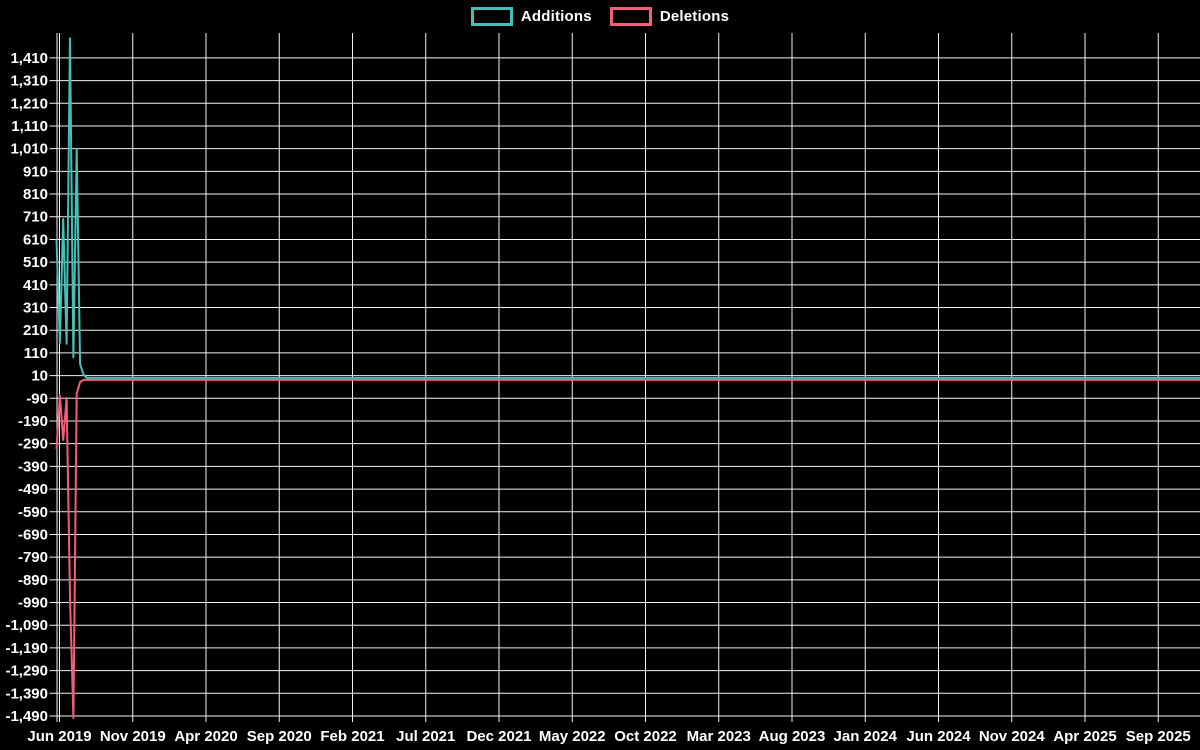 This screenshot has height=750, width=1200. What do you see at coordinates (35, 239) in the screenshot?
I see `y-tick-label: 610` at bounding box center [35, 239].